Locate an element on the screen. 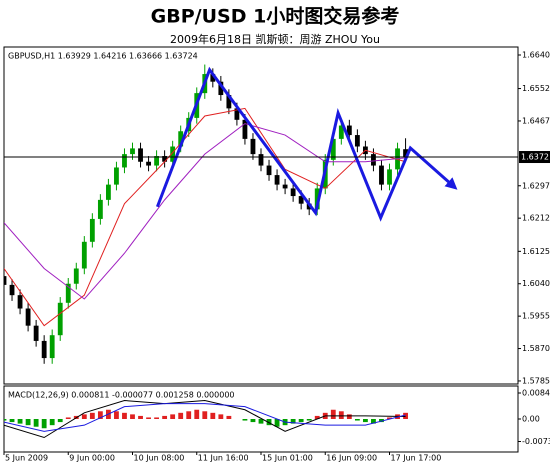  y-tick-label: 1.6040 is located at coordinates (536, 283).